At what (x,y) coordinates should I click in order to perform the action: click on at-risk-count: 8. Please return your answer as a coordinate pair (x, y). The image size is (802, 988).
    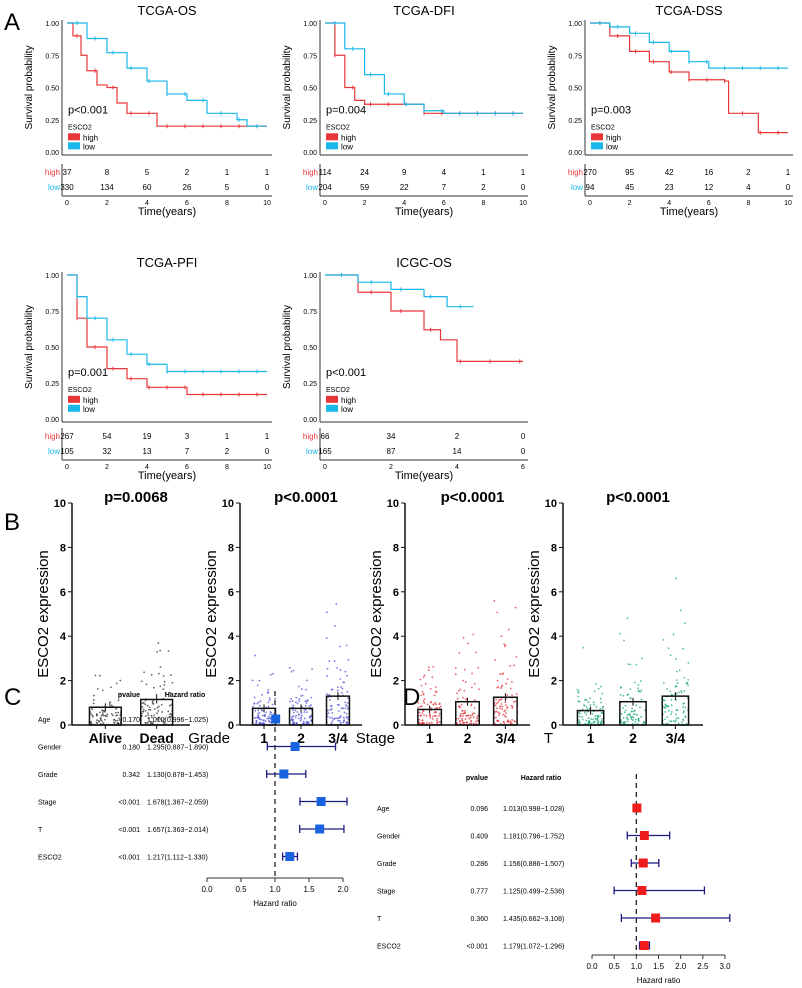
    Looking at the image, I should click on (107, 172).